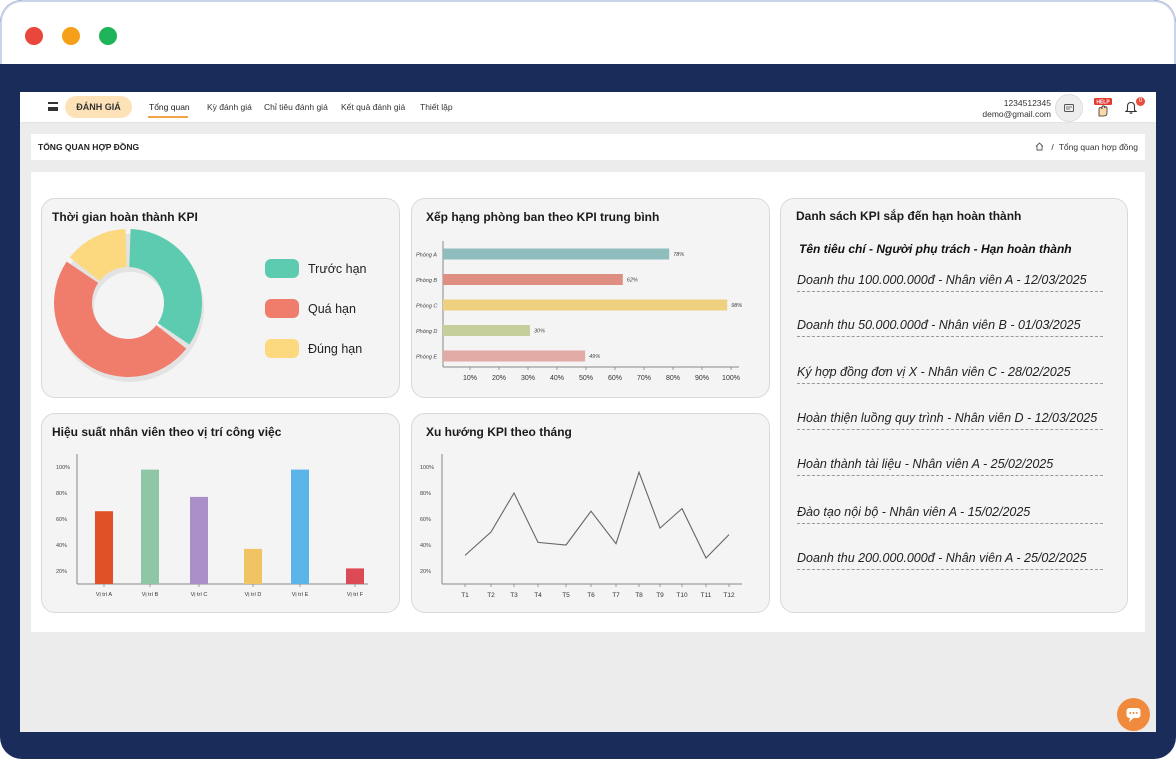 The width and height of the screenshot is (1176, 759). I want to click on category-label: Vị trí F, so click(355, 595).